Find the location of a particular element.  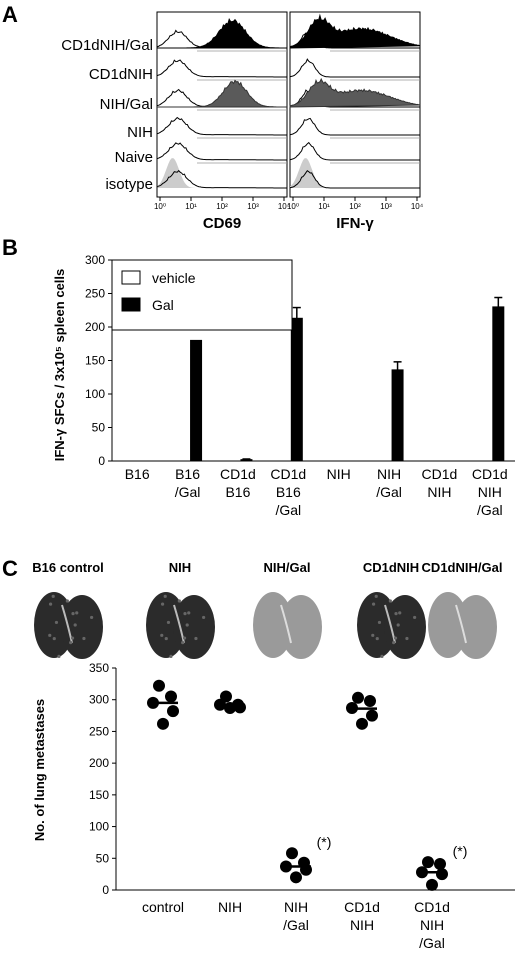

legend-label: Gal is located at coordinates (163, 305).